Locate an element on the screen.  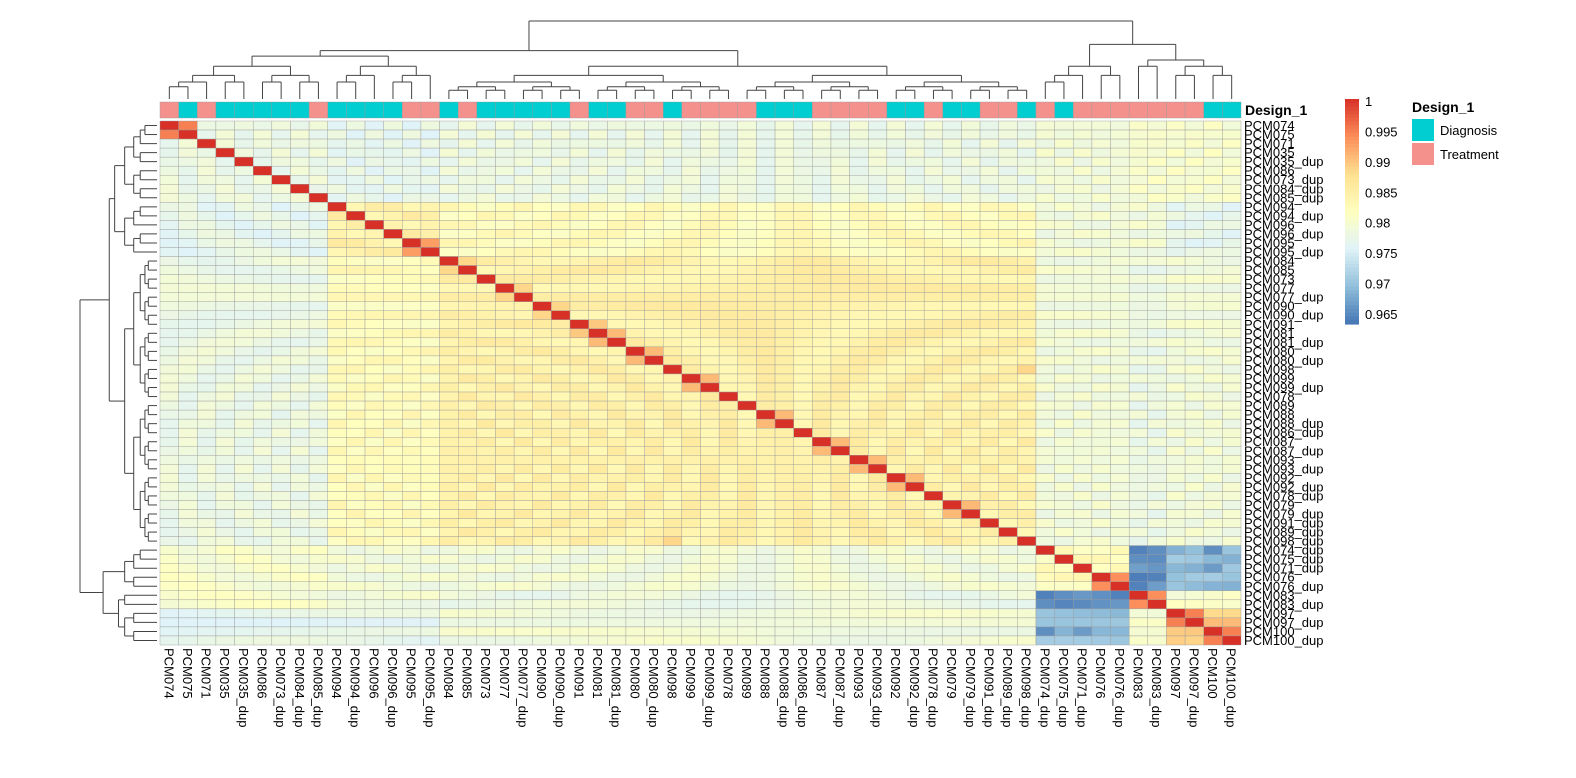
column-label: PCM094 is located at coordinates (336, 673).